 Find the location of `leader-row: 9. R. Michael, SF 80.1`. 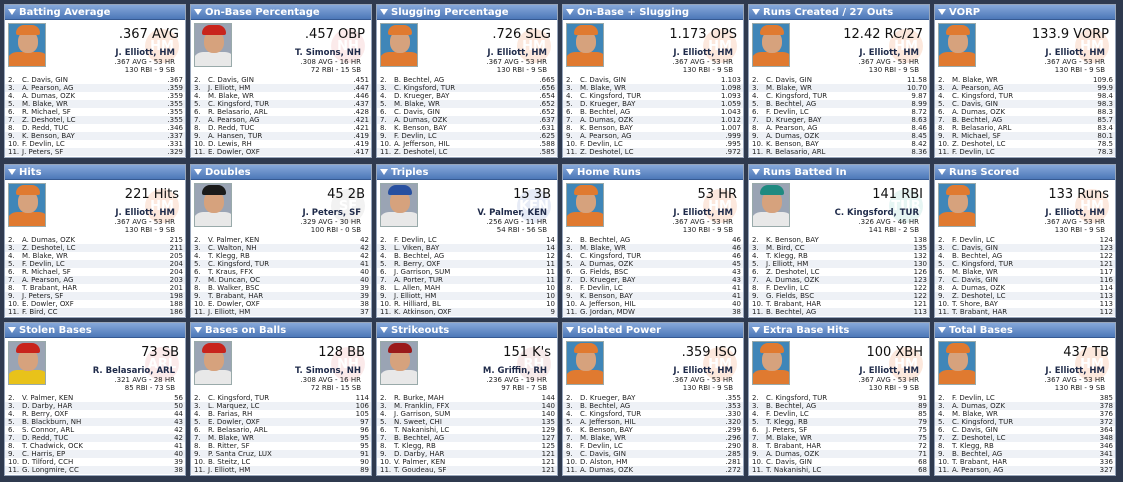

leader-row: 9. R. Michael, SF 80.1 is located at coordinates (1025, 136).